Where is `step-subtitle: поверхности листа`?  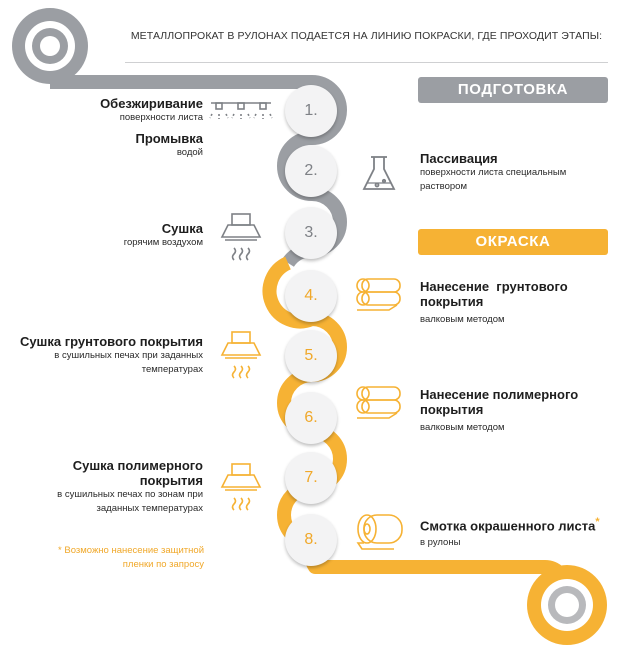
step-subtitle: поверхности листа is located at coordinates (161, 117).